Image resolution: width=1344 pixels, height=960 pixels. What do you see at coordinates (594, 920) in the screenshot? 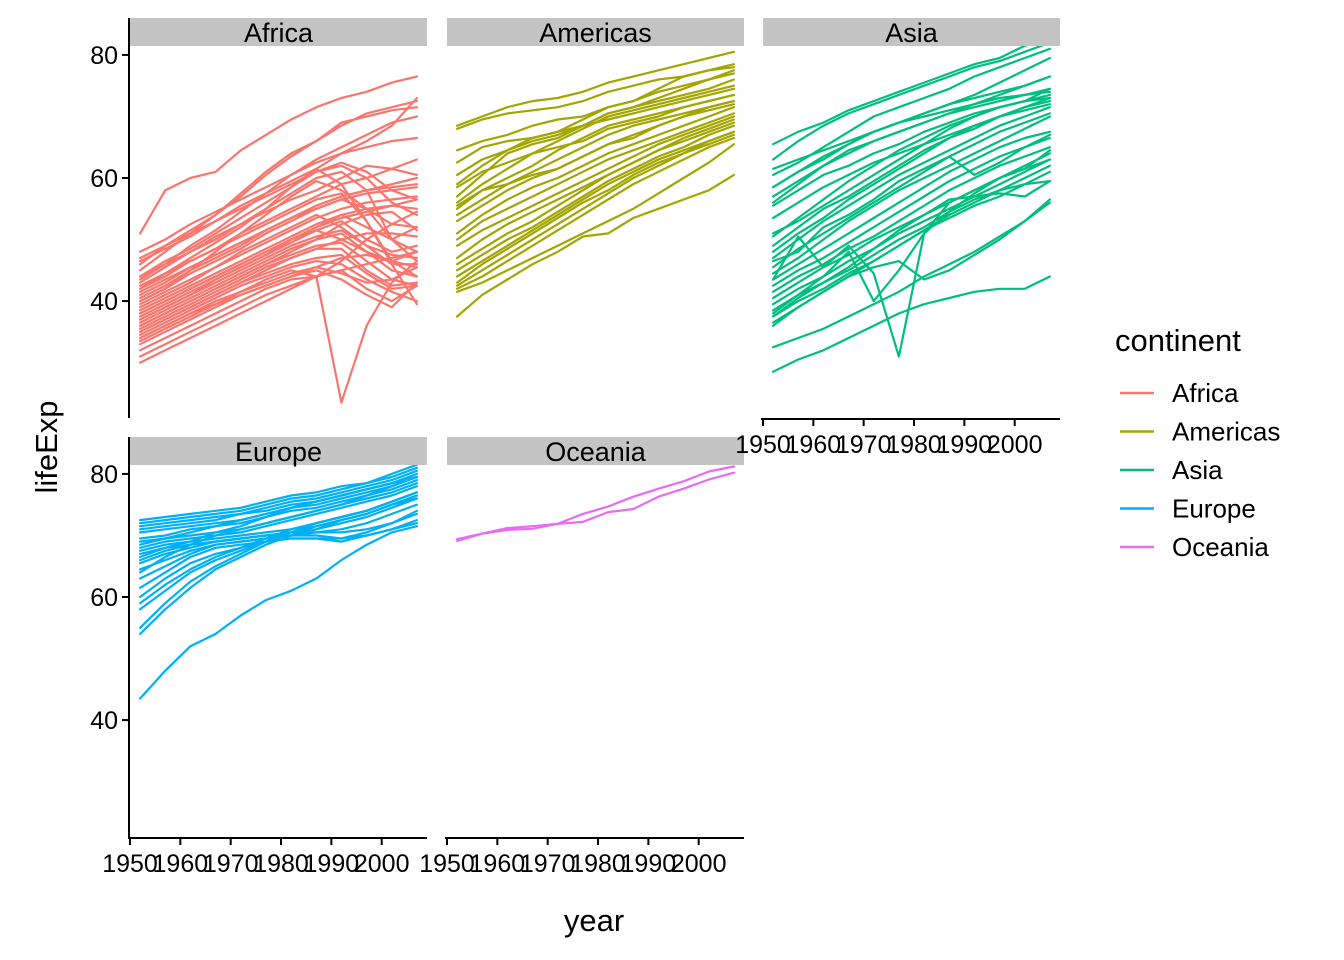
I see `x-axis-title: year` at bounding box center [594, 920].